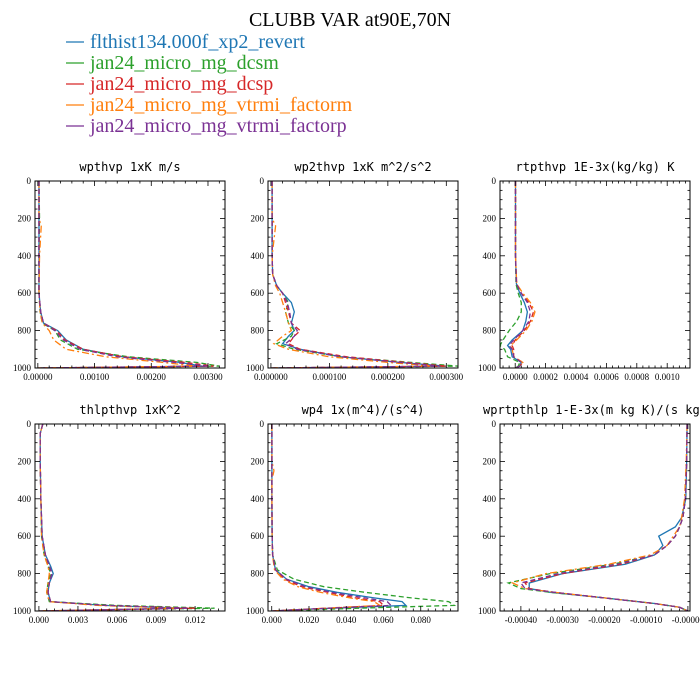  What do you see at coordinates (218, 126) in the screenshot?
I see `legend-label: jan24_micro_mg_vtrmi_factorp` at bounding box center [218, 126].